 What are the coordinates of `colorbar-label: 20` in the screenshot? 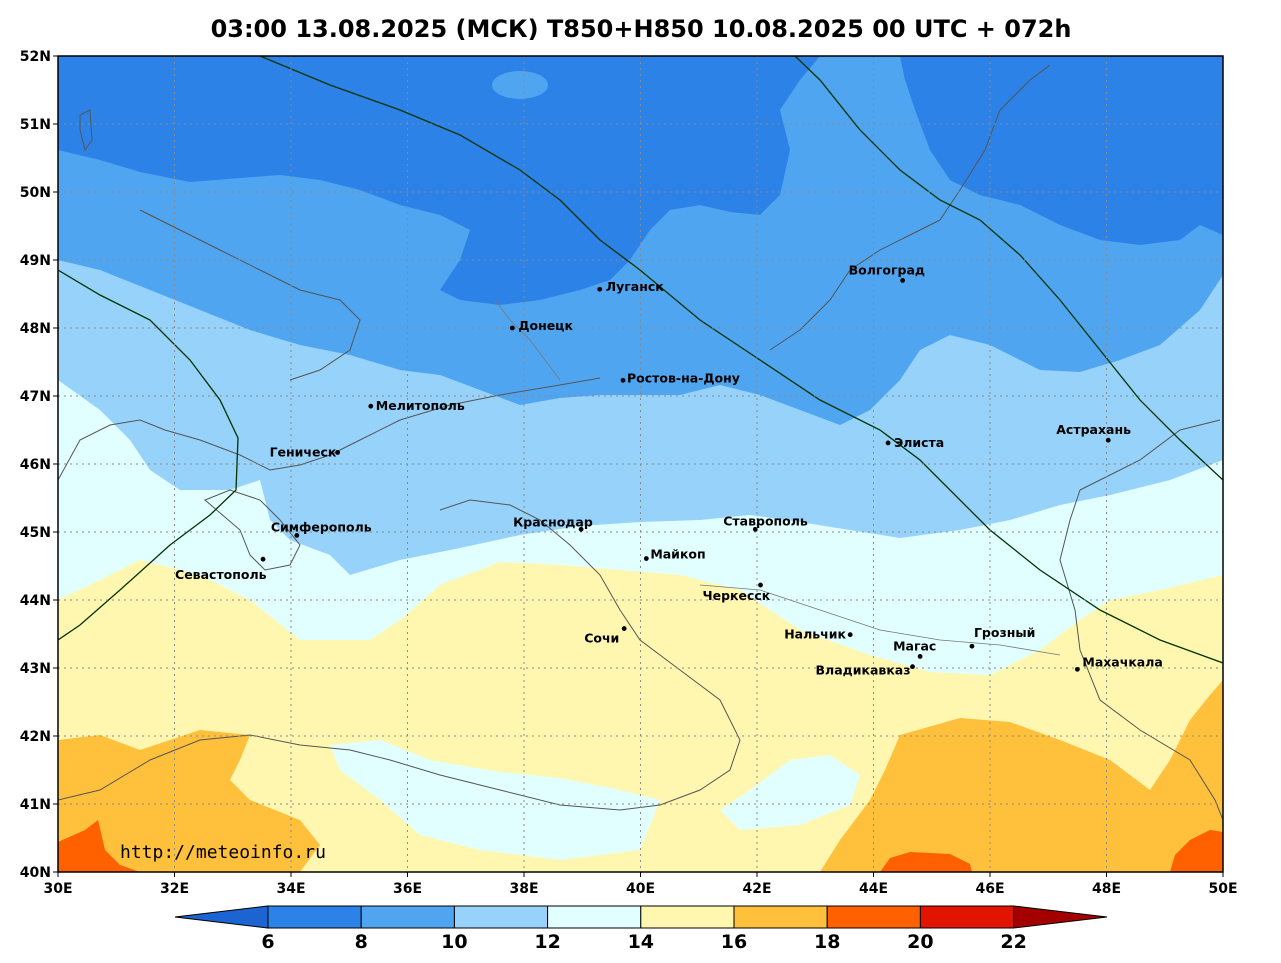 It's located at (920, 942).